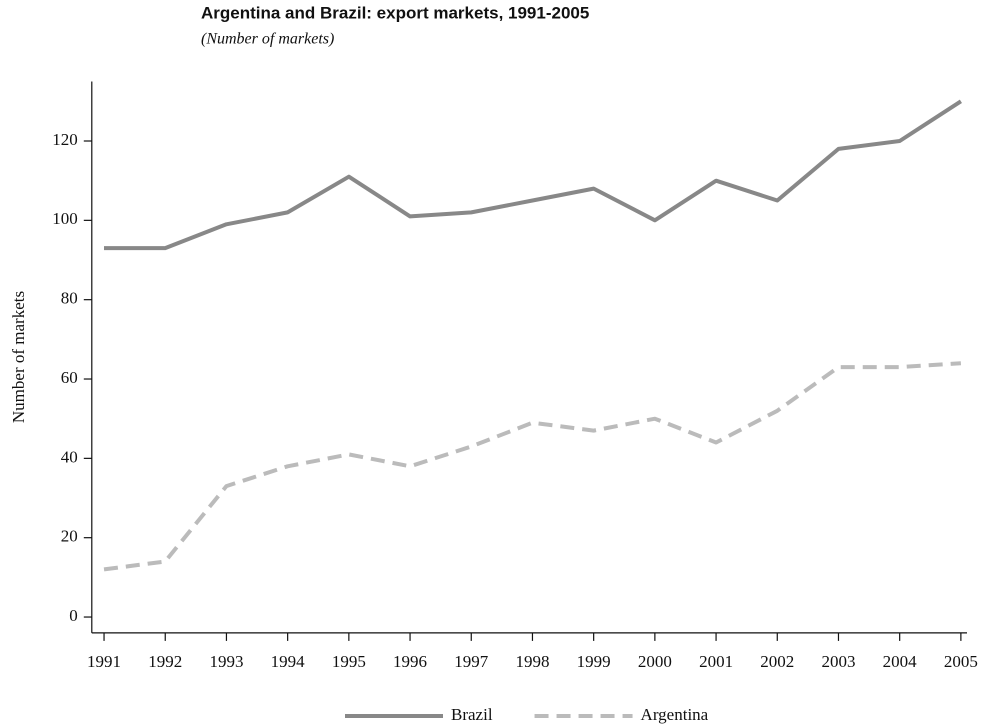  I want to click on x-tick-label: 2004, so click(900, 661).